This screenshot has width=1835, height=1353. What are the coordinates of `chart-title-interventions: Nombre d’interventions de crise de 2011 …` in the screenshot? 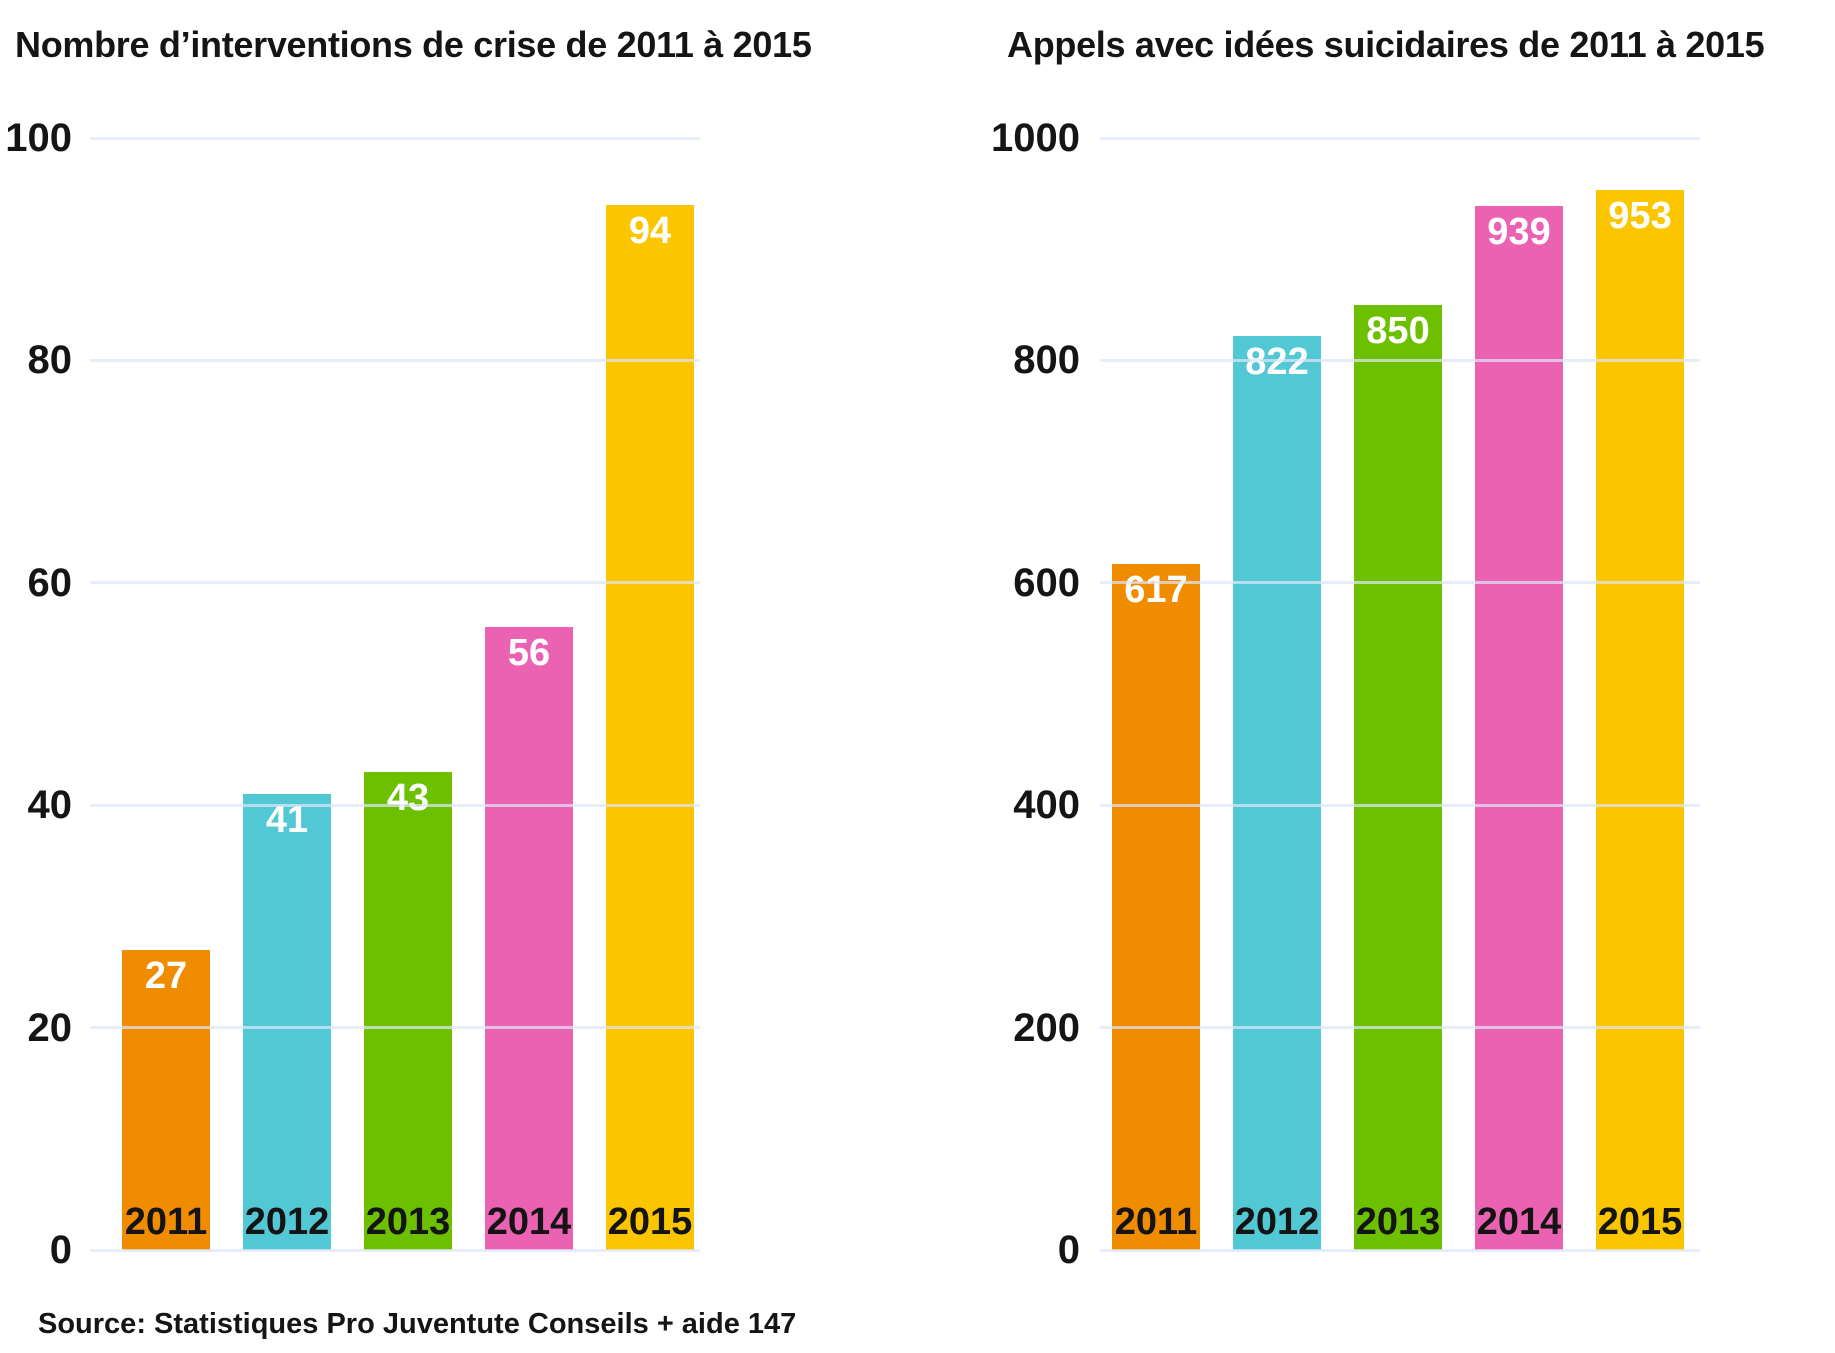 It's located at (413, 44).